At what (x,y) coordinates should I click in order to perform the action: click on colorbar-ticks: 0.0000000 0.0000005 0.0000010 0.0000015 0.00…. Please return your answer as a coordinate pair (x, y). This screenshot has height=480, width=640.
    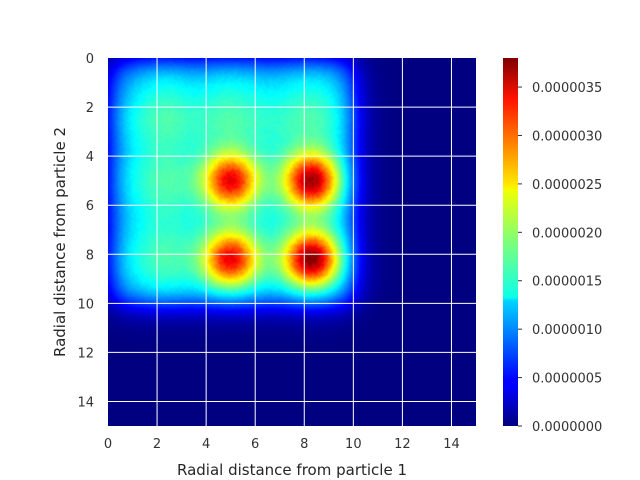
    Looking at the image, I should click on (560, 258).